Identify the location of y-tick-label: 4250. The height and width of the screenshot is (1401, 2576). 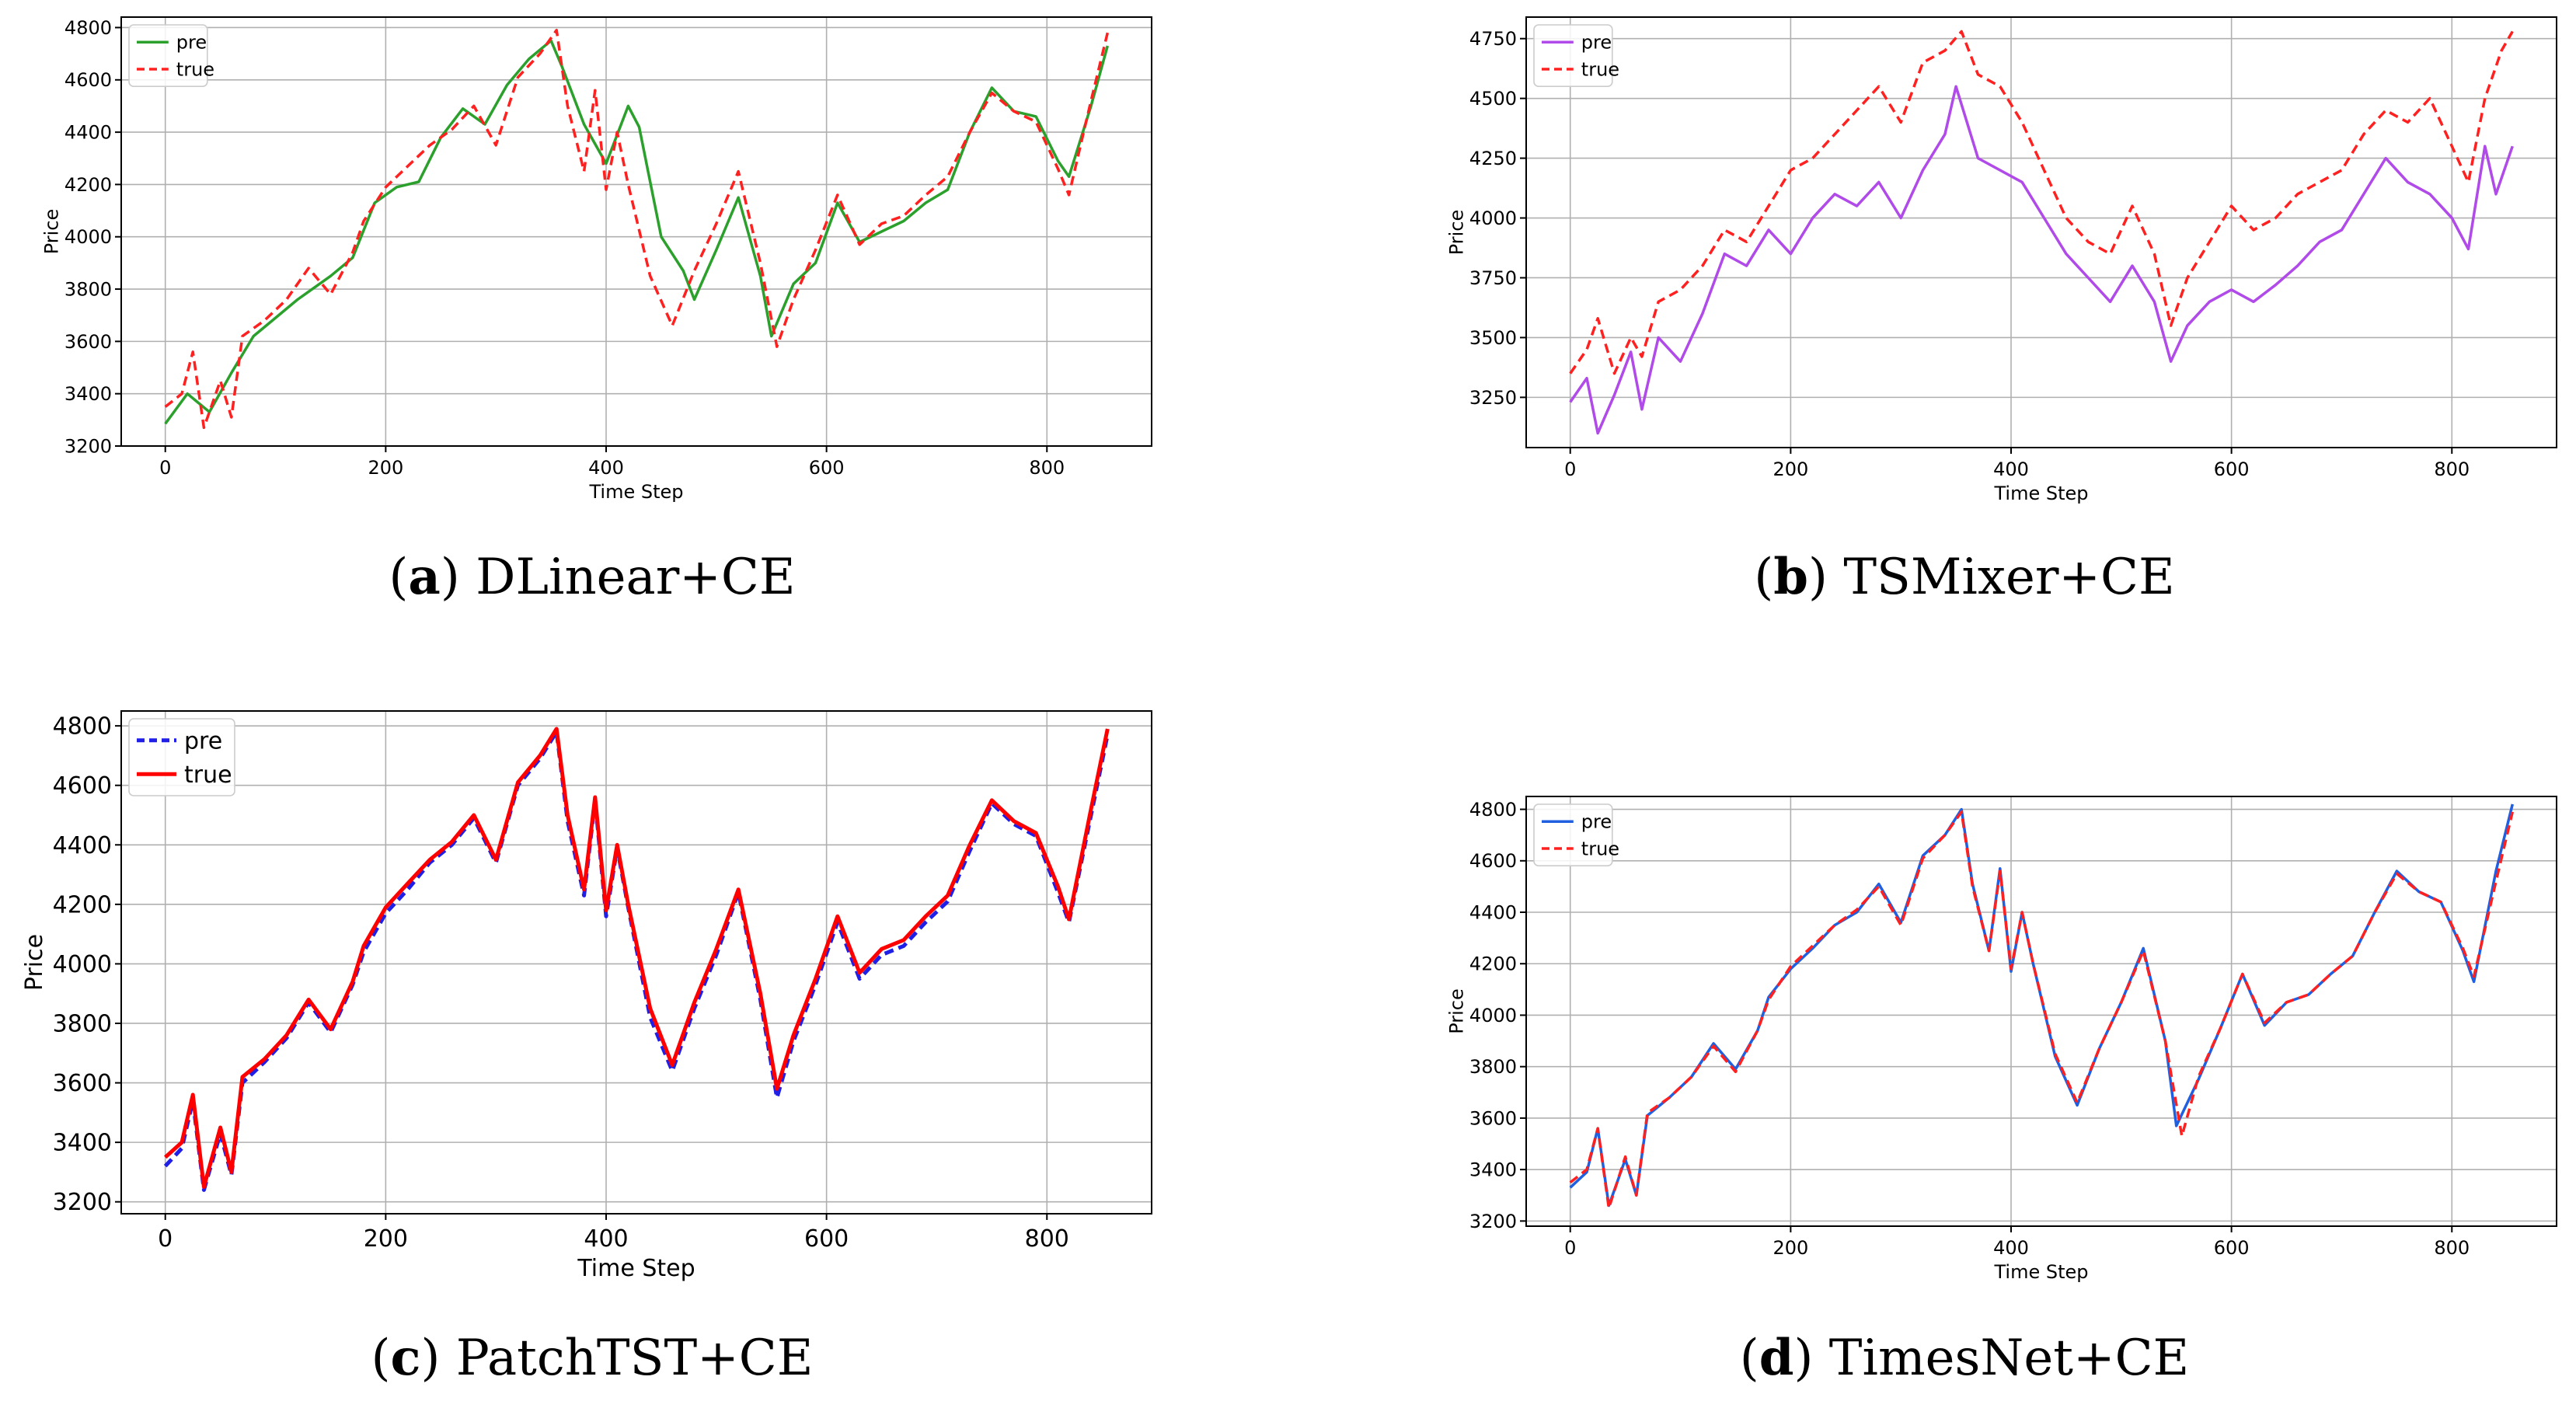
(1493, 158).